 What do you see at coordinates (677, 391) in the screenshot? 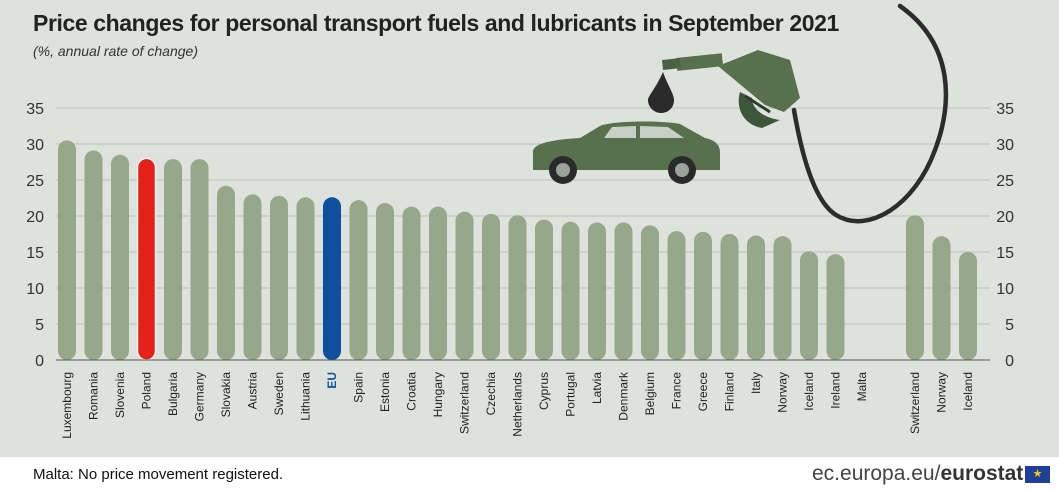
I see `x-tick-label: France` at bounding box center [677, 391].